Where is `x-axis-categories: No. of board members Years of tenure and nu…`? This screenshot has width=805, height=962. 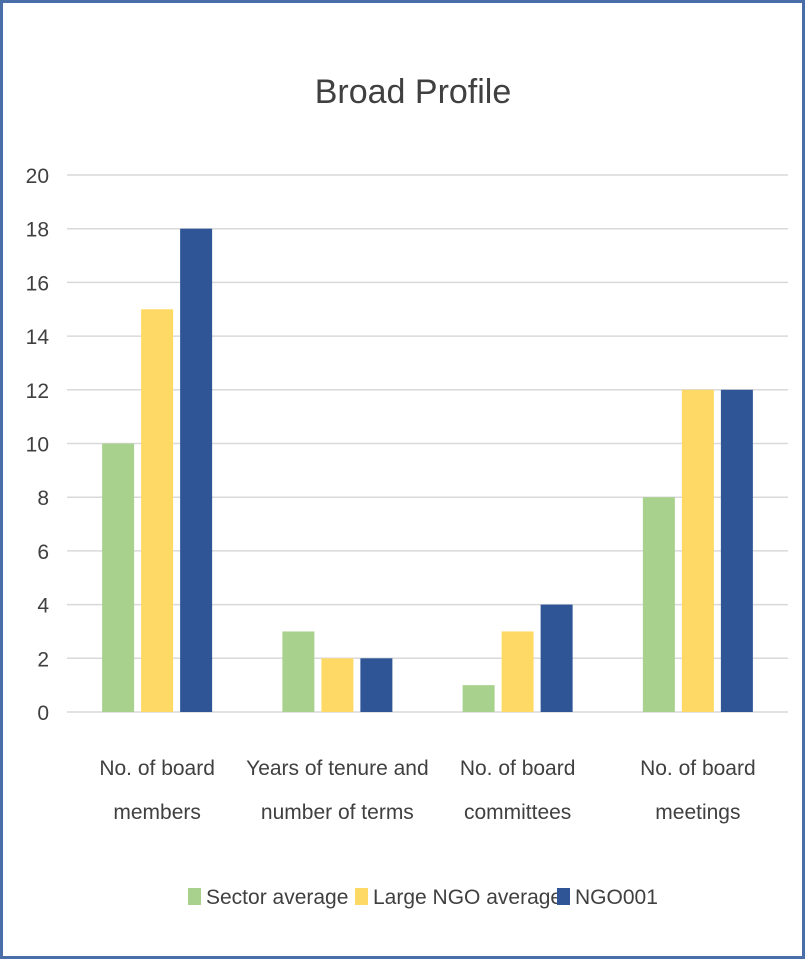
x-axis-categories: No. of board members Years of tenure and nu… is located at coordinates (427, 790).